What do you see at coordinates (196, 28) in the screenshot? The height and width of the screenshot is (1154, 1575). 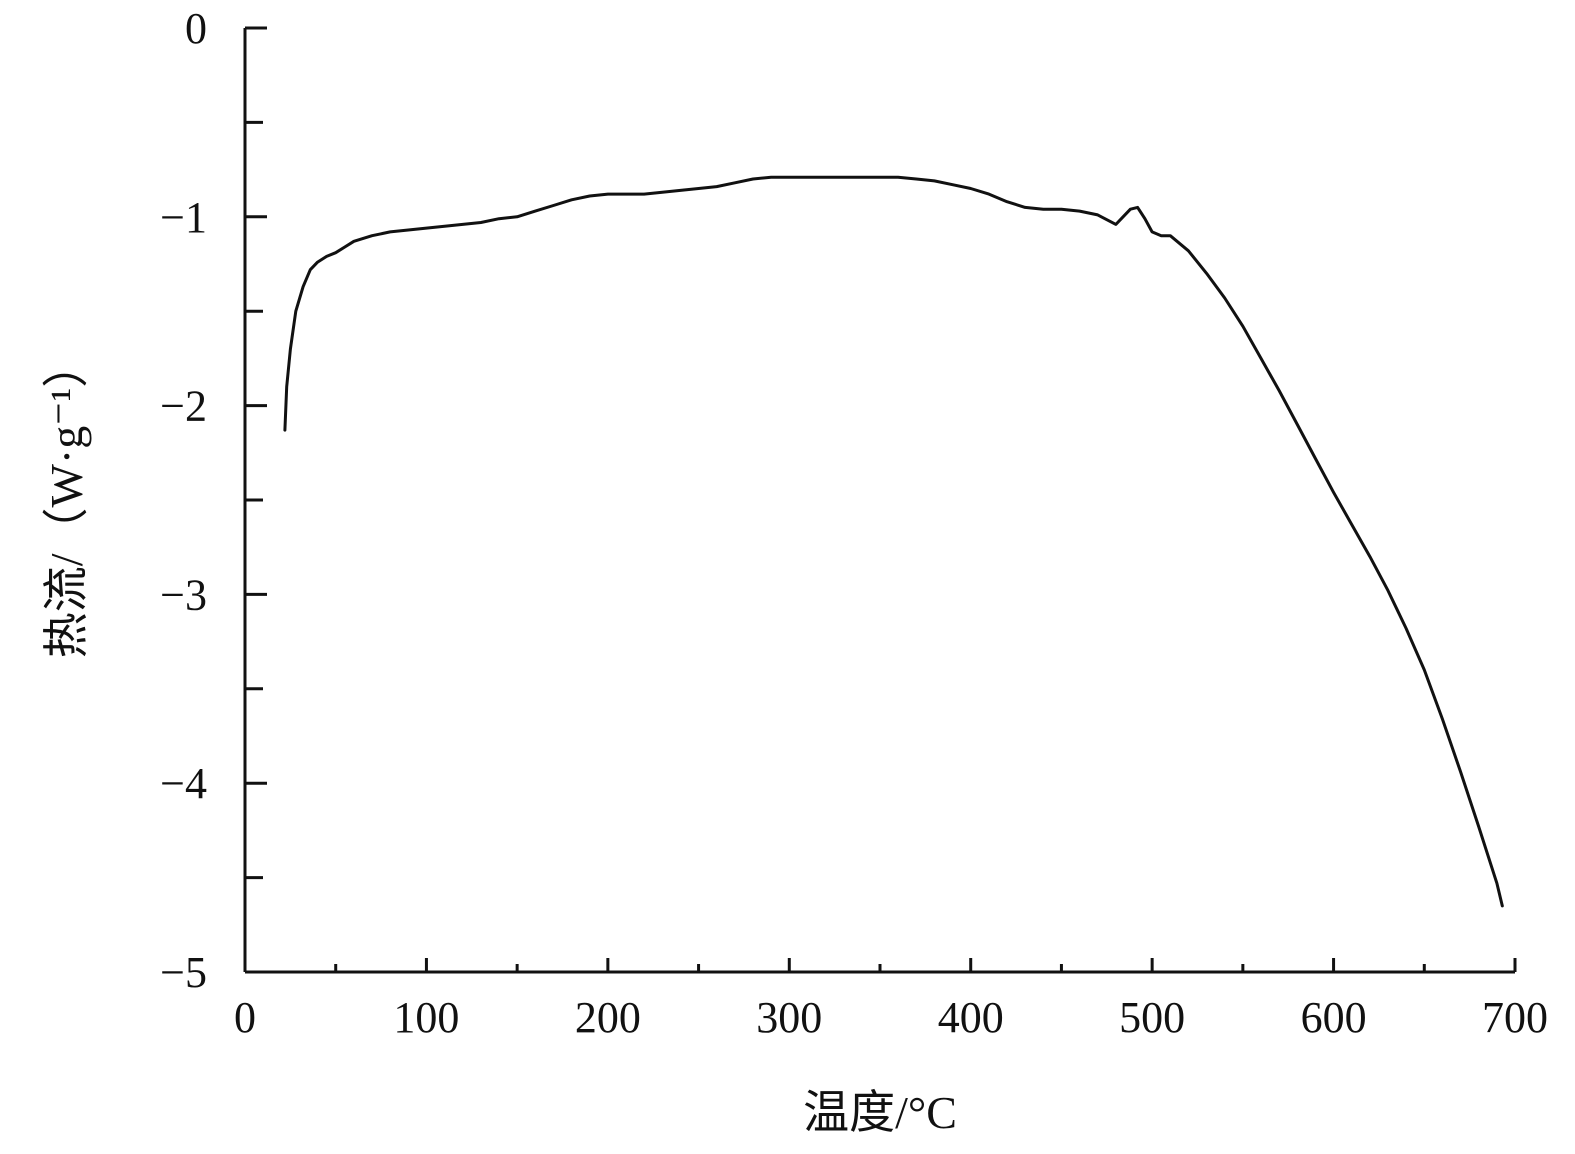 I see `y-tick-label: 0` at bounding box center [196, 28].